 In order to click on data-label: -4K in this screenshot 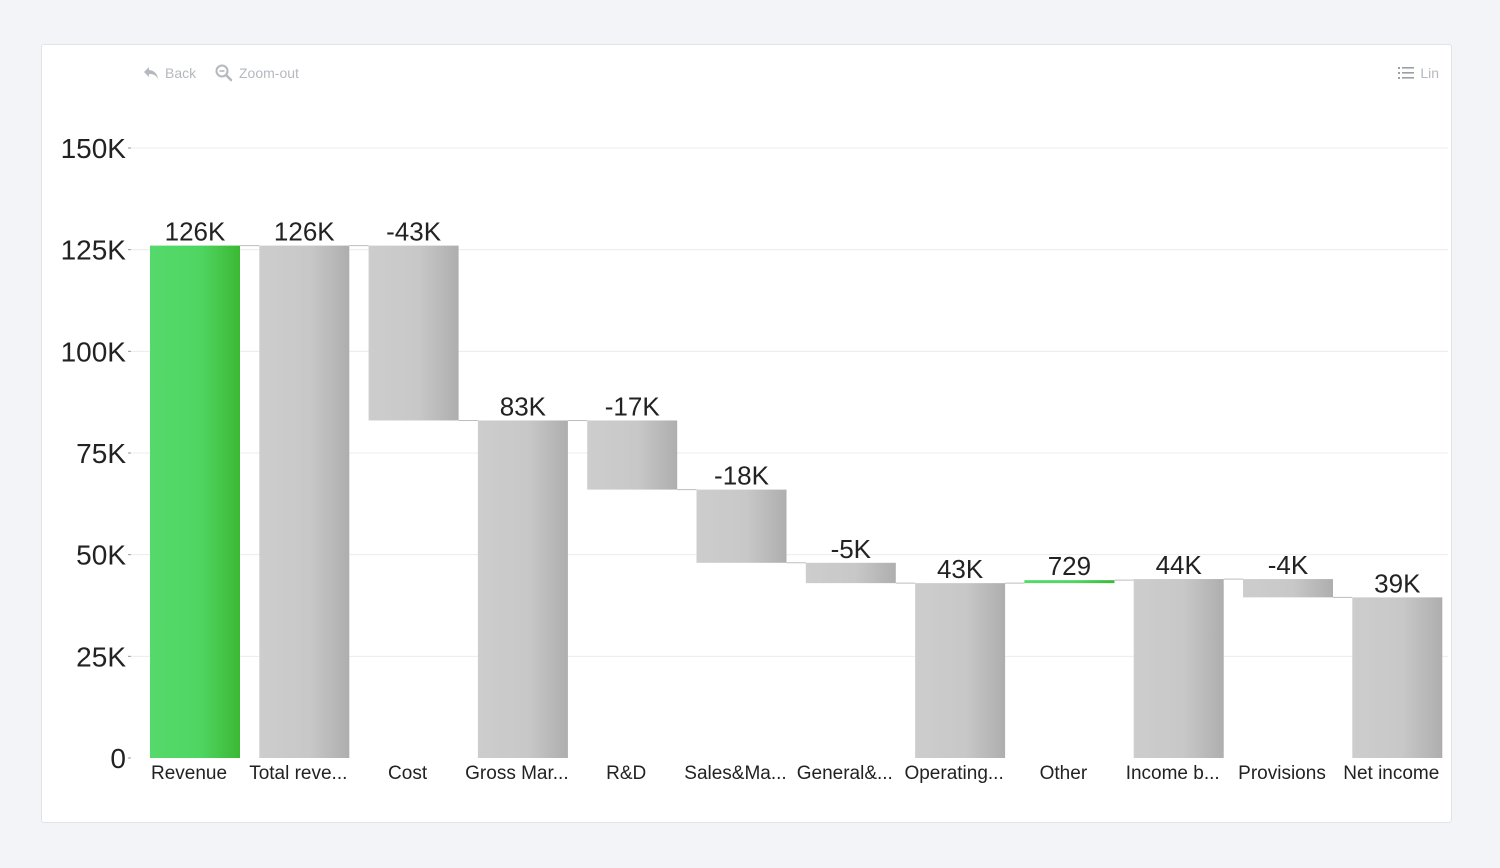, I will do `click(1288, 565)`.